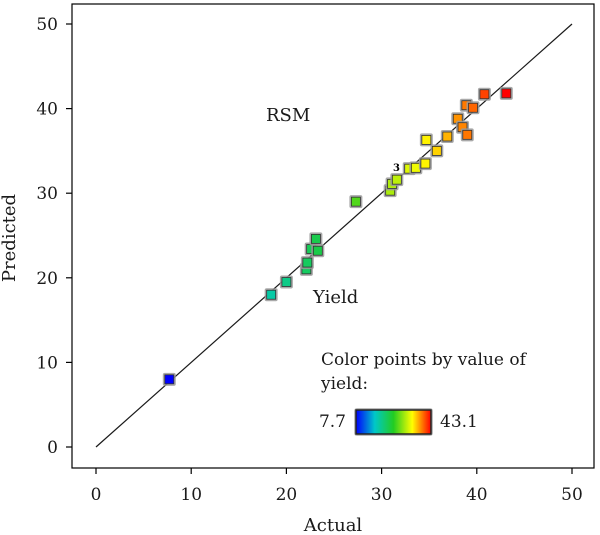  I want to click on x-tick-label: 40, so click(477, 495).